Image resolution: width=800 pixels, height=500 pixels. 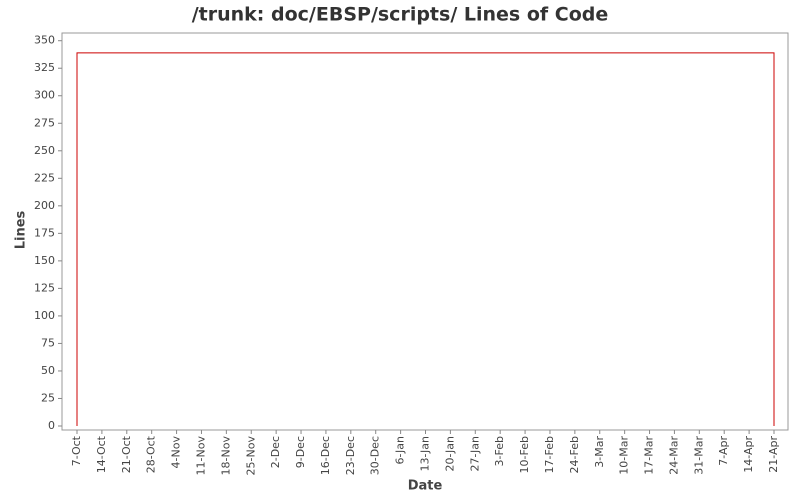 What do you see at coordinates (350, 455) in the screenshot?
I see `x-tick-label: 23-Dec` at bounding box center [350, 455].